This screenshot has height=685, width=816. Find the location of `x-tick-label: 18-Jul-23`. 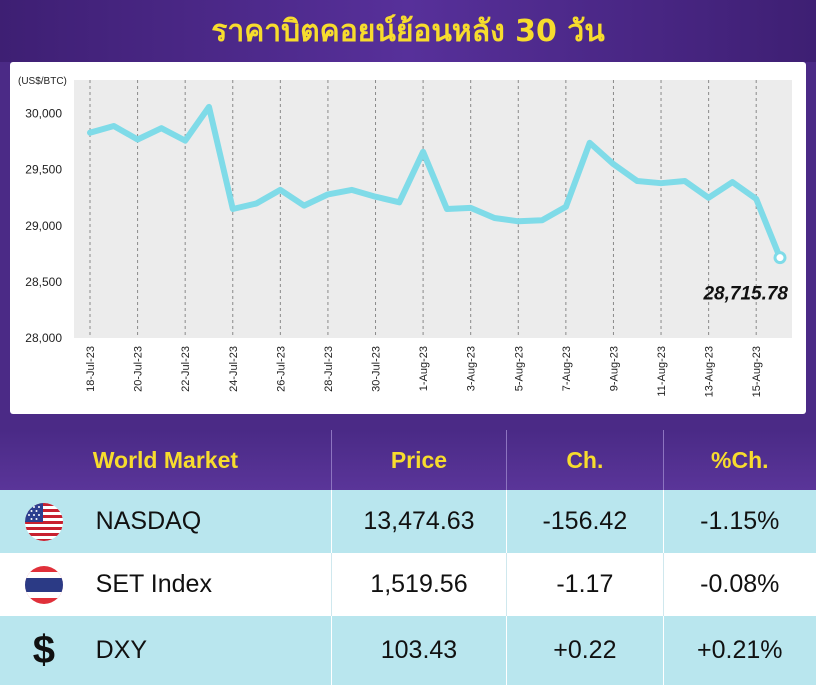

x-tick-label: 18-Jul-23 is located at coordinates (91, 369).